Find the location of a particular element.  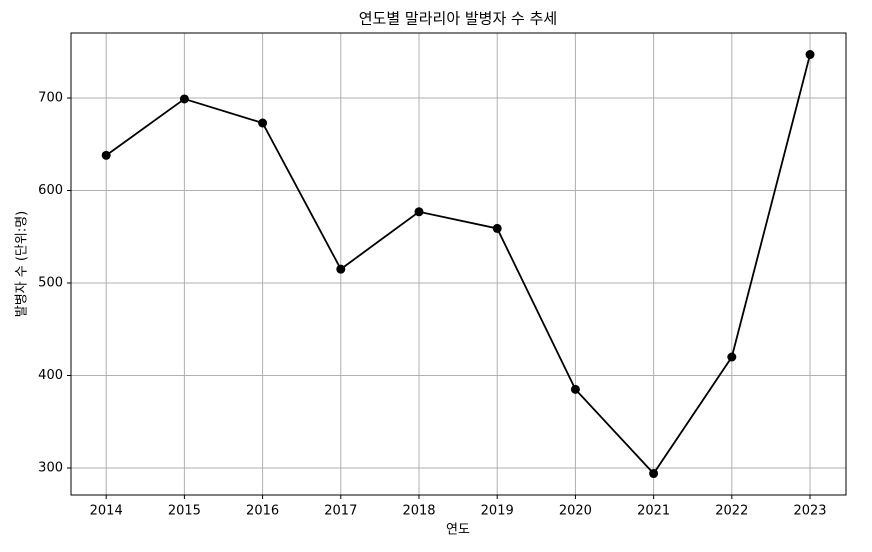

chart-title: 연도별 말라리아 발병자 수 추세 is located at coordinates (458, 19).